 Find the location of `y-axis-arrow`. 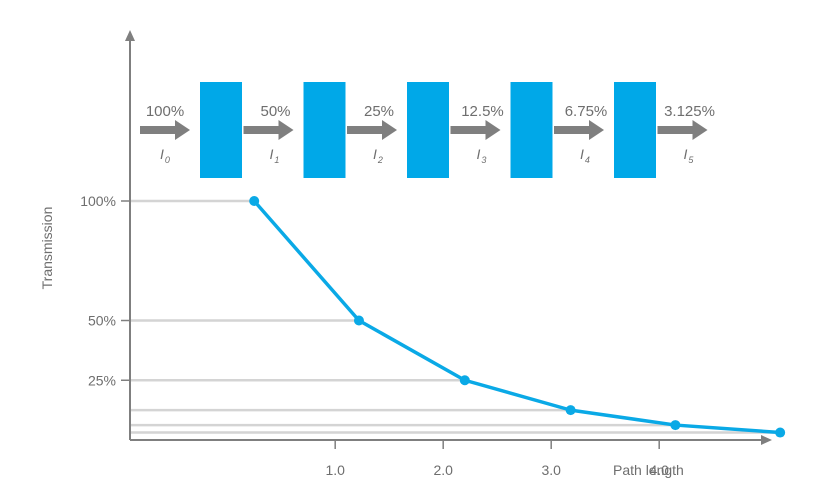

y-axis-arrow is located at coordinates (130, 35).